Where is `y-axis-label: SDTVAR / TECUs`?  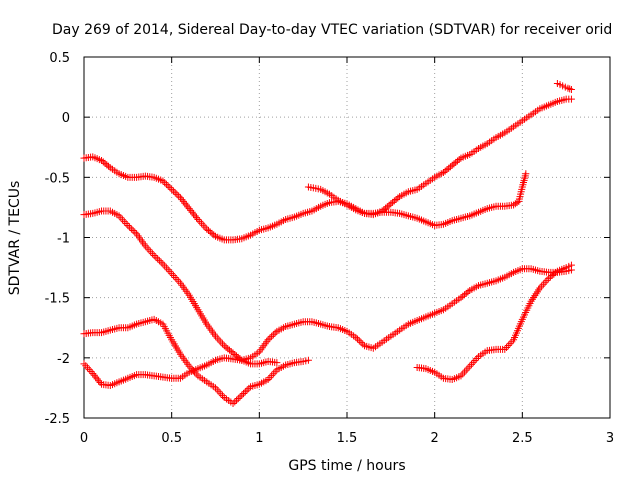
y-axis-label: SDTVAR / TECUs is located at coordinates (15, 238).